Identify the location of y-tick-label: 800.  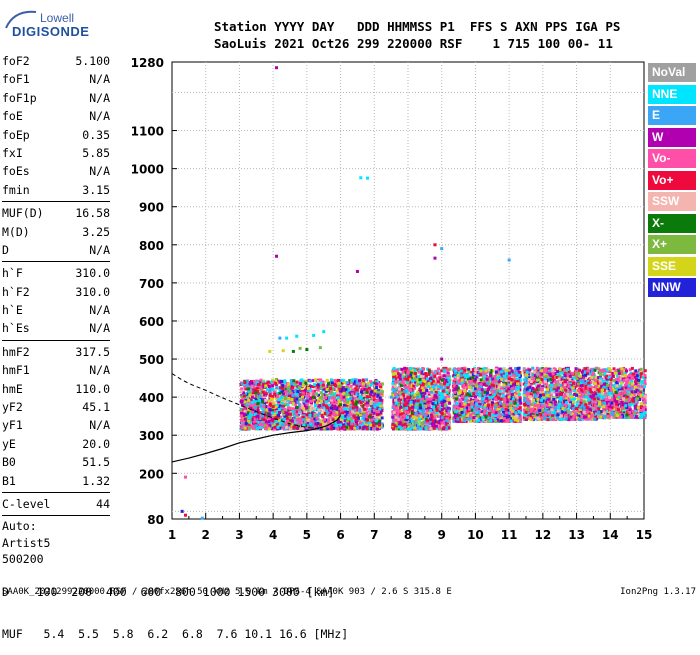
(151, 246).